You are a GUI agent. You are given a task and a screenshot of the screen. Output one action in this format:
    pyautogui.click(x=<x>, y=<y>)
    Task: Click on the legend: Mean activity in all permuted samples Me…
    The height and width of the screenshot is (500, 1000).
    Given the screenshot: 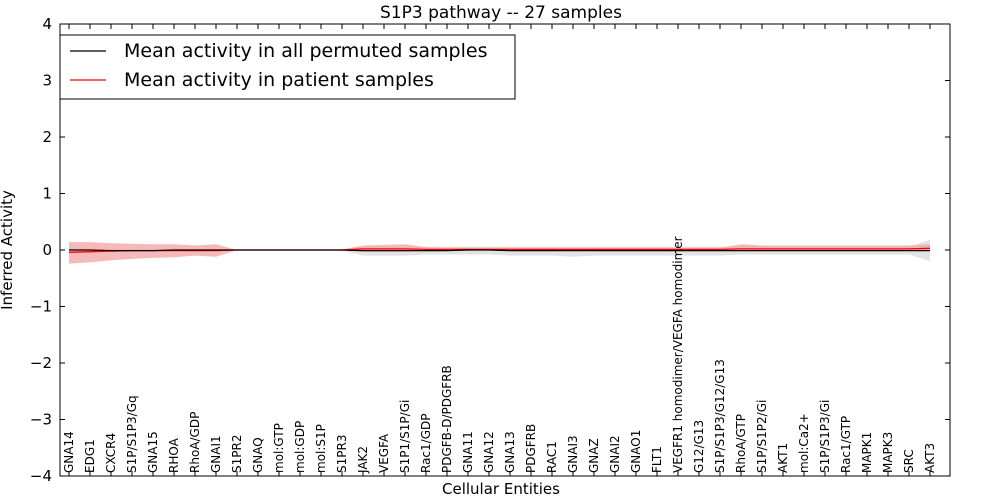 What is the action you would take?
    pyautogui.click(x=287, y=67)
    